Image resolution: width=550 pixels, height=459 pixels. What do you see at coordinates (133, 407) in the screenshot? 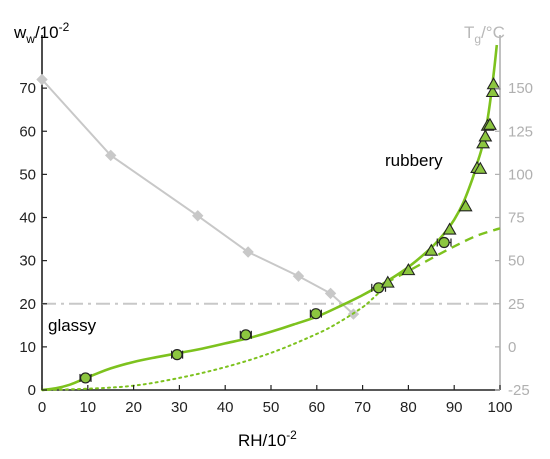
I see `x-tick-label: 20` at bounding box center [133, 407].